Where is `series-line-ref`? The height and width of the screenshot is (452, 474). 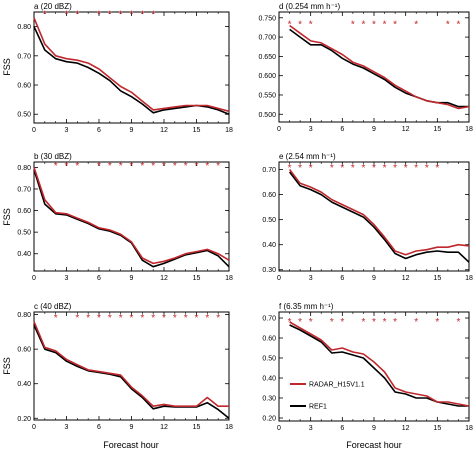
series-line-ref is located at coordinates (379, 217).